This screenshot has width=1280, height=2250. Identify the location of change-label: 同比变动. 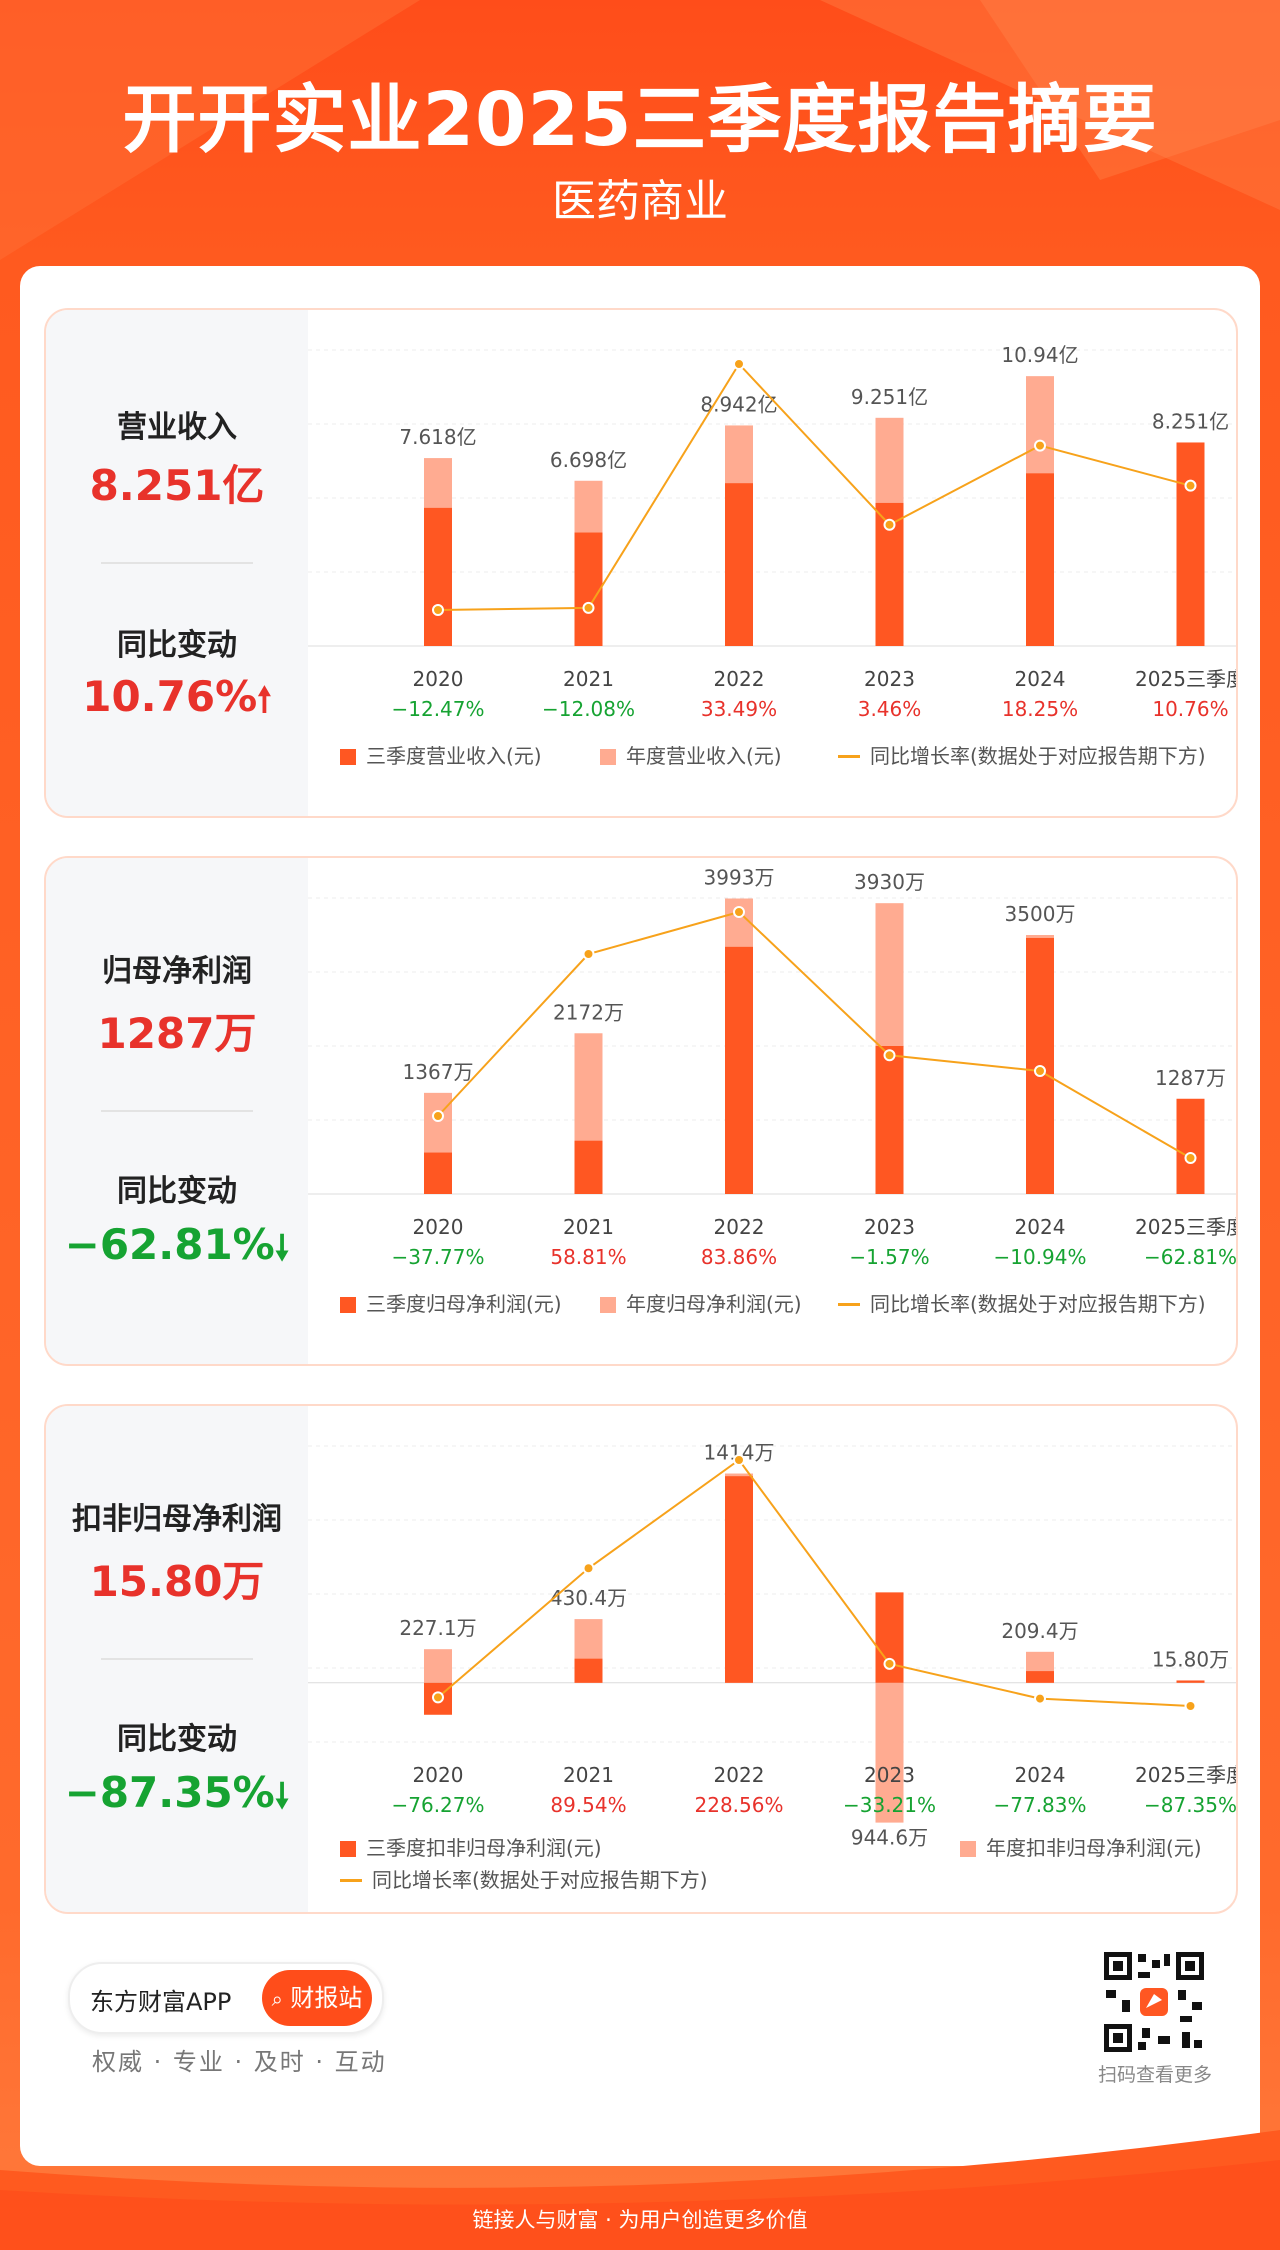
(177, 1739).